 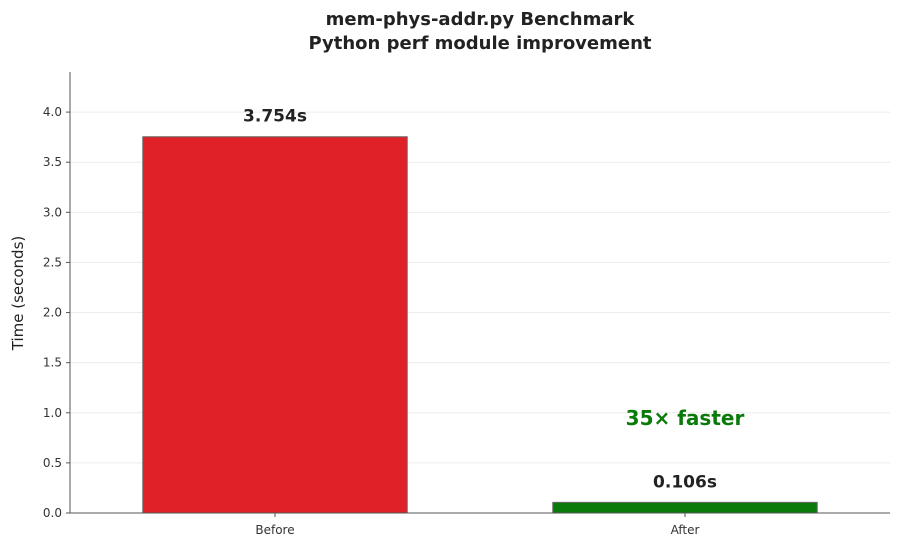 I want to click on data-label-after: 0.106s, so click(x=685, y=482).